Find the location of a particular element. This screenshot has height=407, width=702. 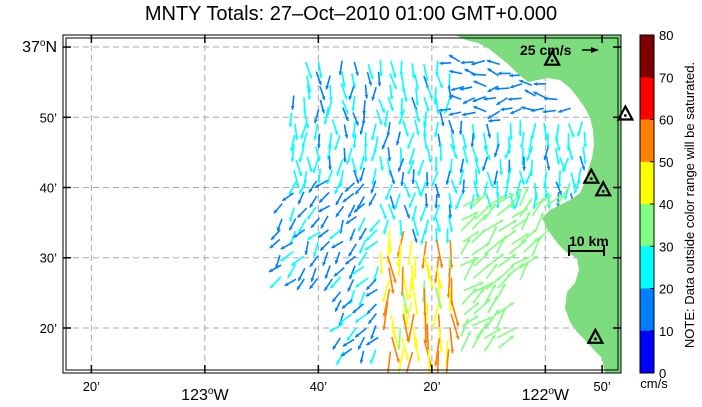

colorbar-tick-label: 0 is located at coordinates (662, 373).